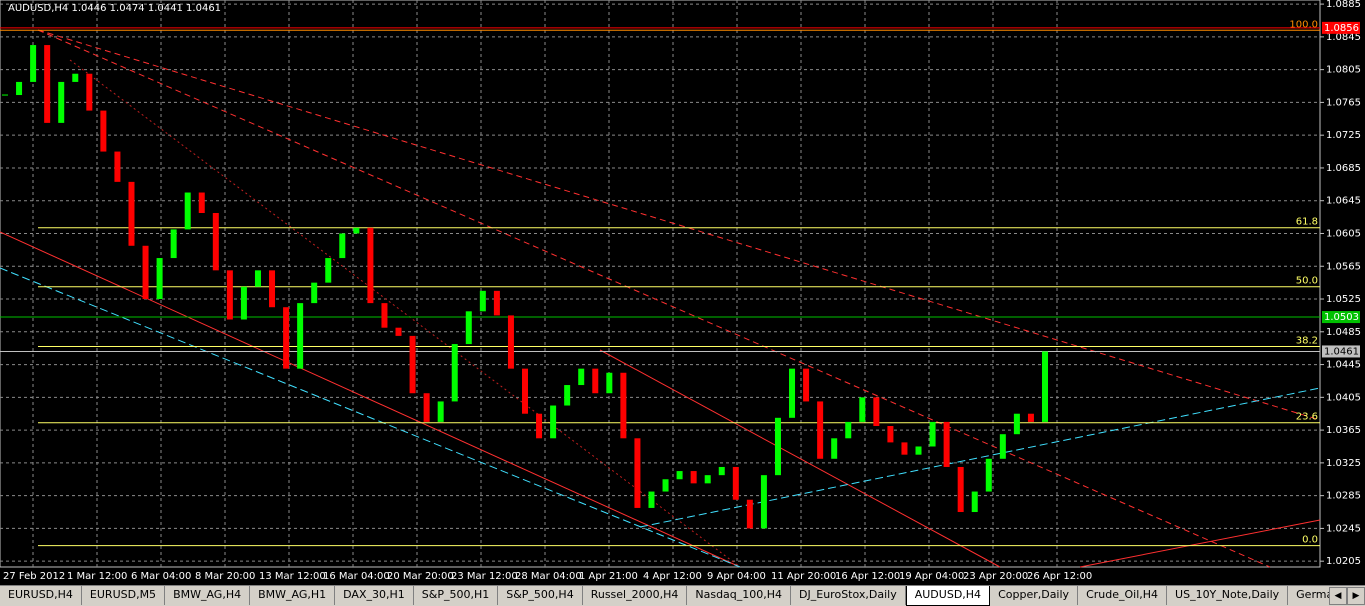  What do you see at coordinates (1343, 561) in the screenshot?
I see `y-tick-label: 1.0205` at bounding box center [1343, 561].